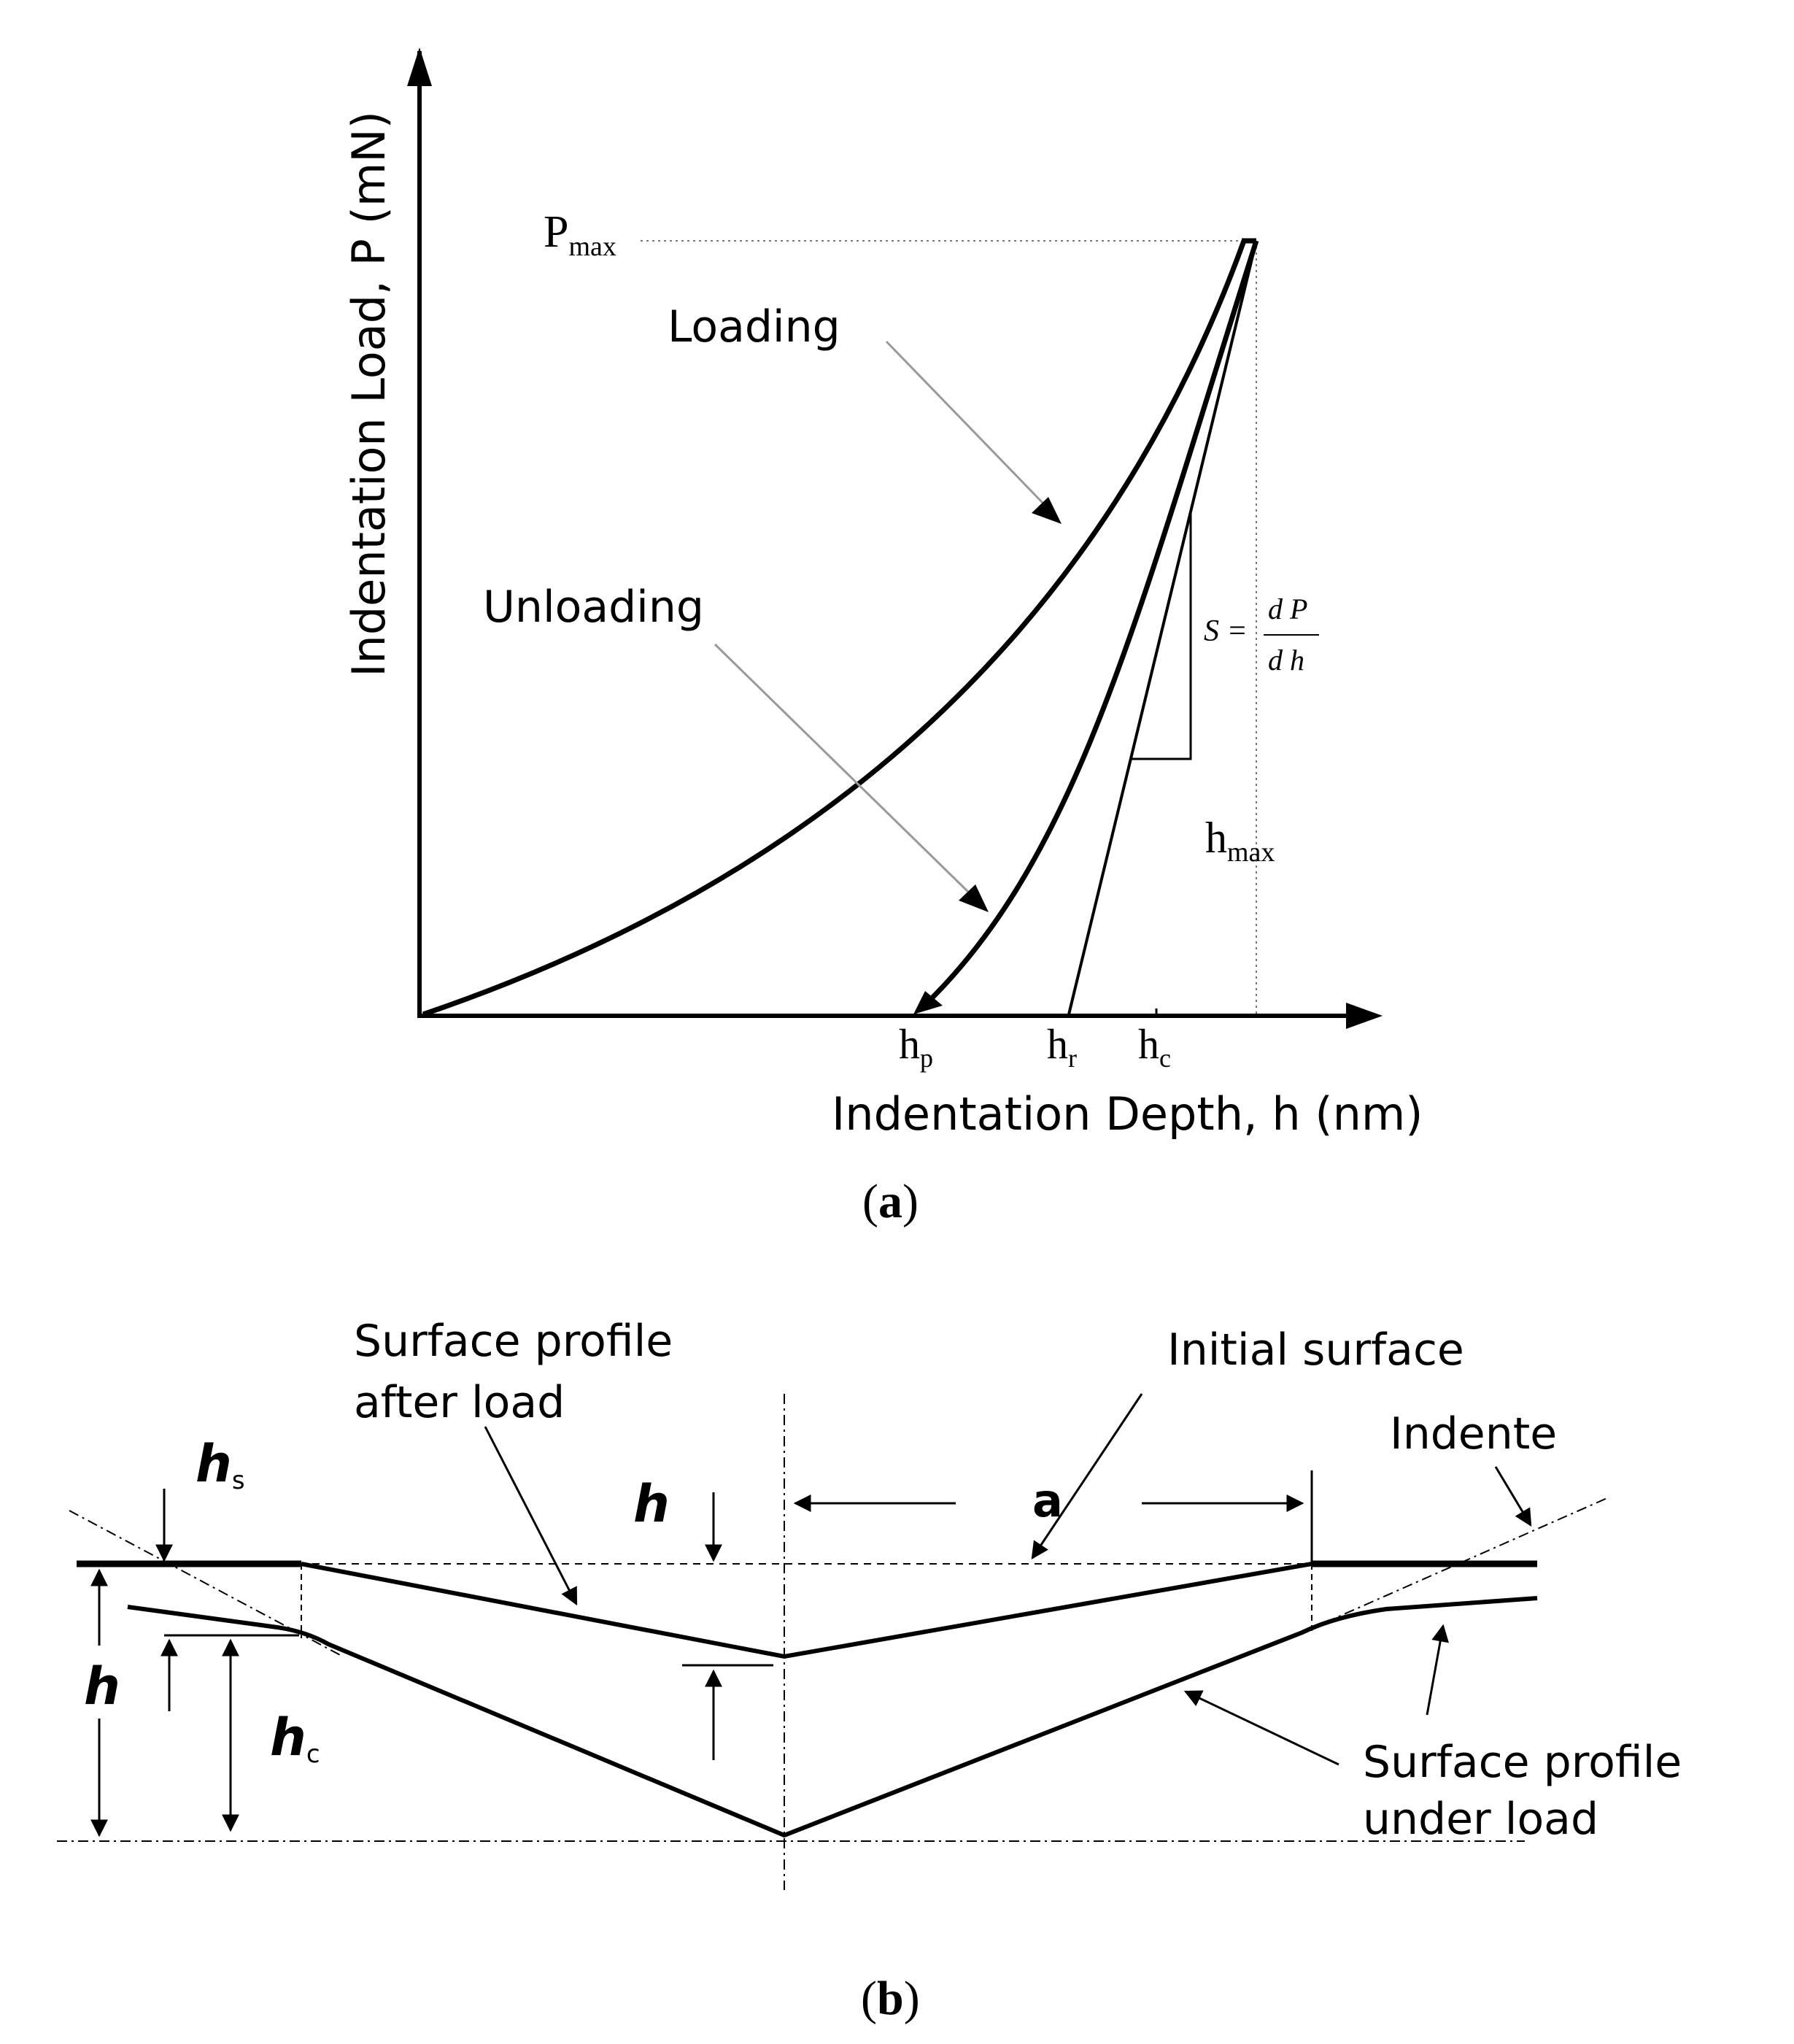 The width and height of the screenshot is (1794, 2044). I want to click on initial-surface-label: Initial surface, so click(1315, 1350).